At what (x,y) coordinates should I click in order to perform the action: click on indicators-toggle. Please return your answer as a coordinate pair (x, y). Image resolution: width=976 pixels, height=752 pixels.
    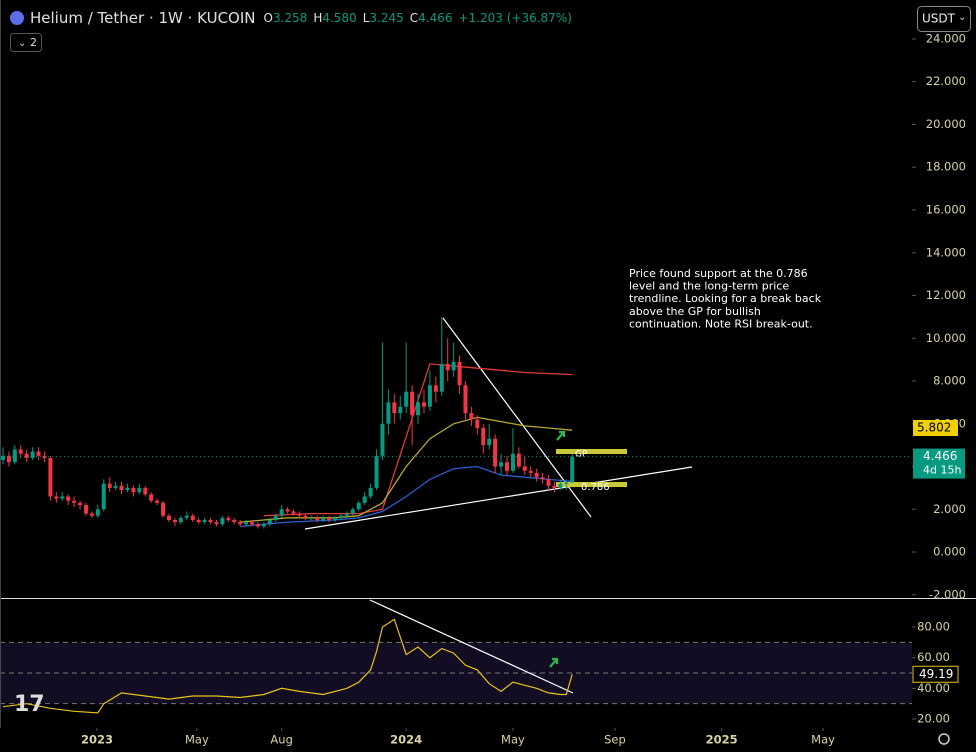
    Looking at the image, I should click on (26, 42).